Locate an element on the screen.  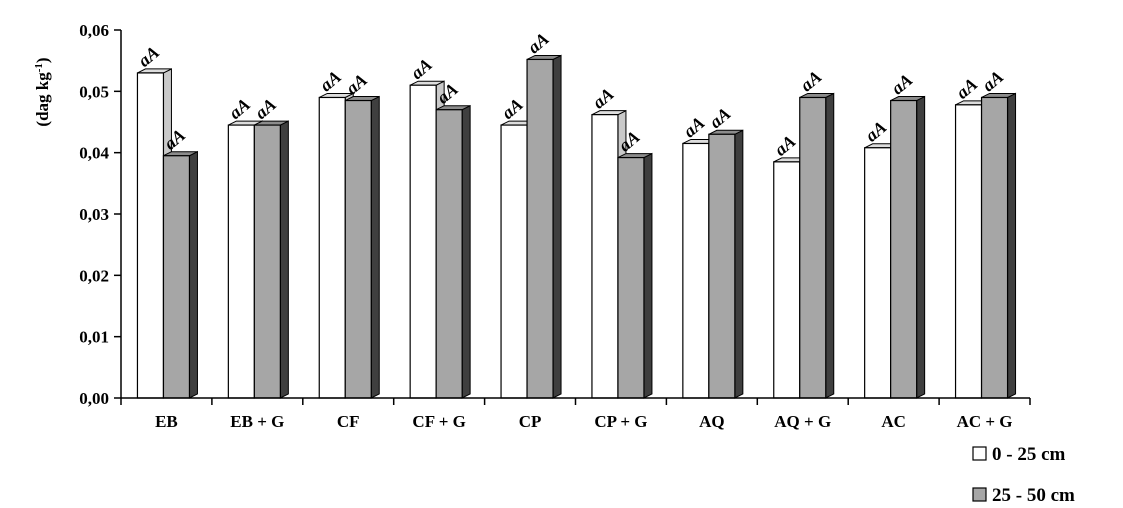
x-category-label: AQ is located at coordinates (712, 421).